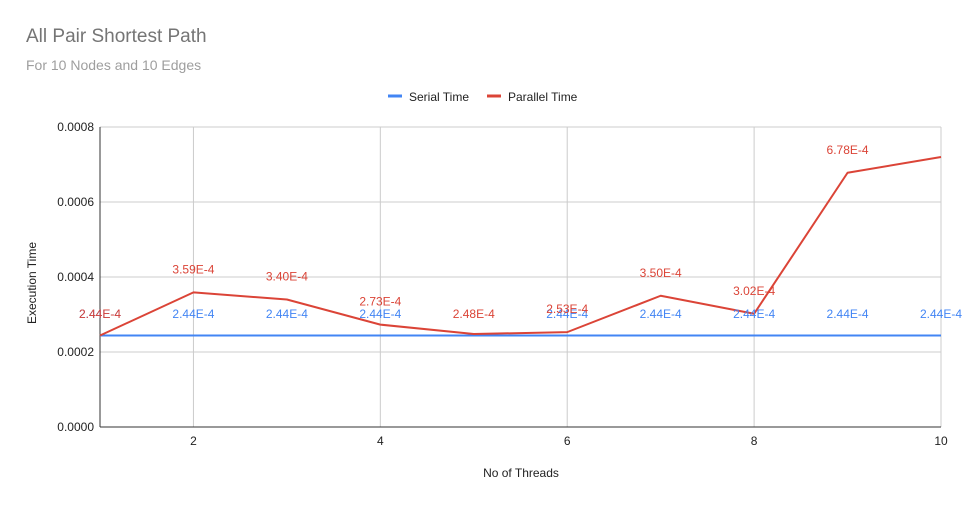 The image size is (967, 505). Describe the element at coordinates (439, 97) in the screenshot. I see `legend-label: Serial Time` at that location.